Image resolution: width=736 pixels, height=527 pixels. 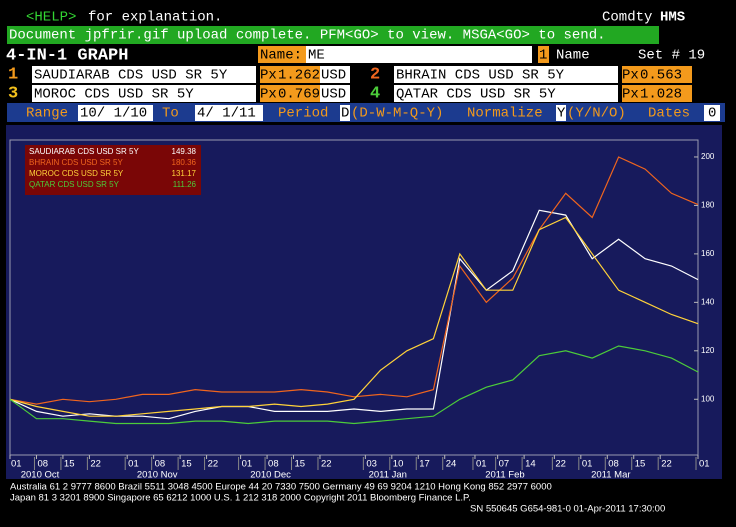 What do you see at coordinates (610, 475) in the screenshot?
I see `month-label: 2011 Mar` at bounding box center [610, 475].